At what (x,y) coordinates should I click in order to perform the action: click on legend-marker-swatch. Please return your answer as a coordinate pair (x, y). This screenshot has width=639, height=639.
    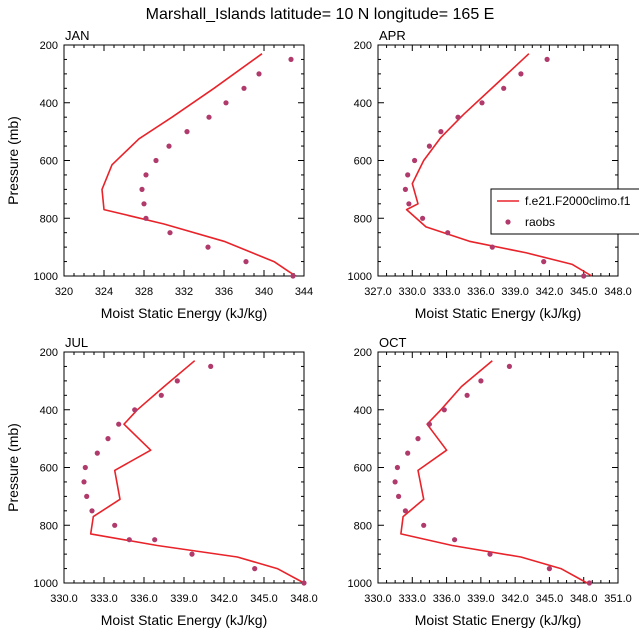
    Looking at the image, I should click on (508, 222).